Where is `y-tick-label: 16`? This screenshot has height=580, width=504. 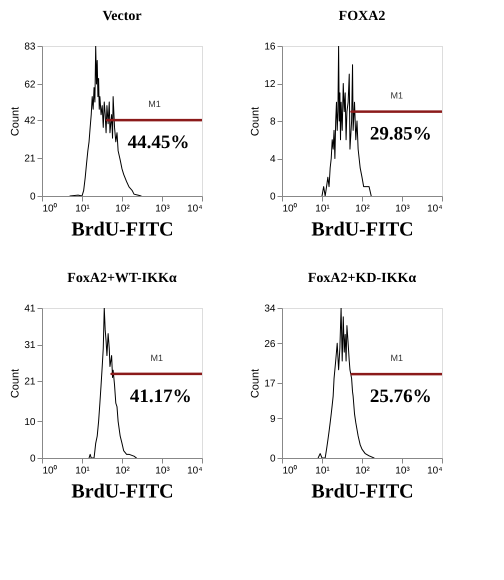 y-tick-label: 16 is located at coordinates (270, 47).